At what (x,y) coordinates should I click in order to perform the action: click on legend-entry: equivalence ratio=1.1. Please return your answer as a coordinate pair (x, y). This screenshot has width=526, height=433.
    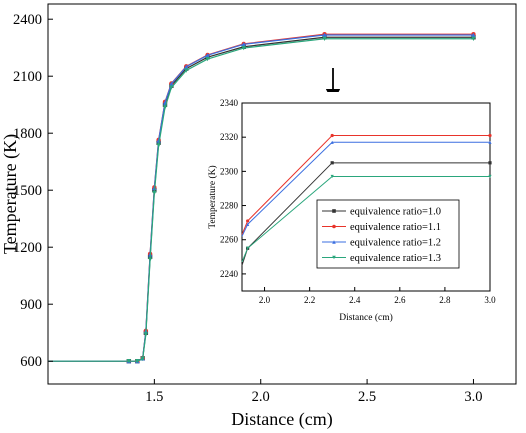
    Looking at the image, I should click on (381, 227).